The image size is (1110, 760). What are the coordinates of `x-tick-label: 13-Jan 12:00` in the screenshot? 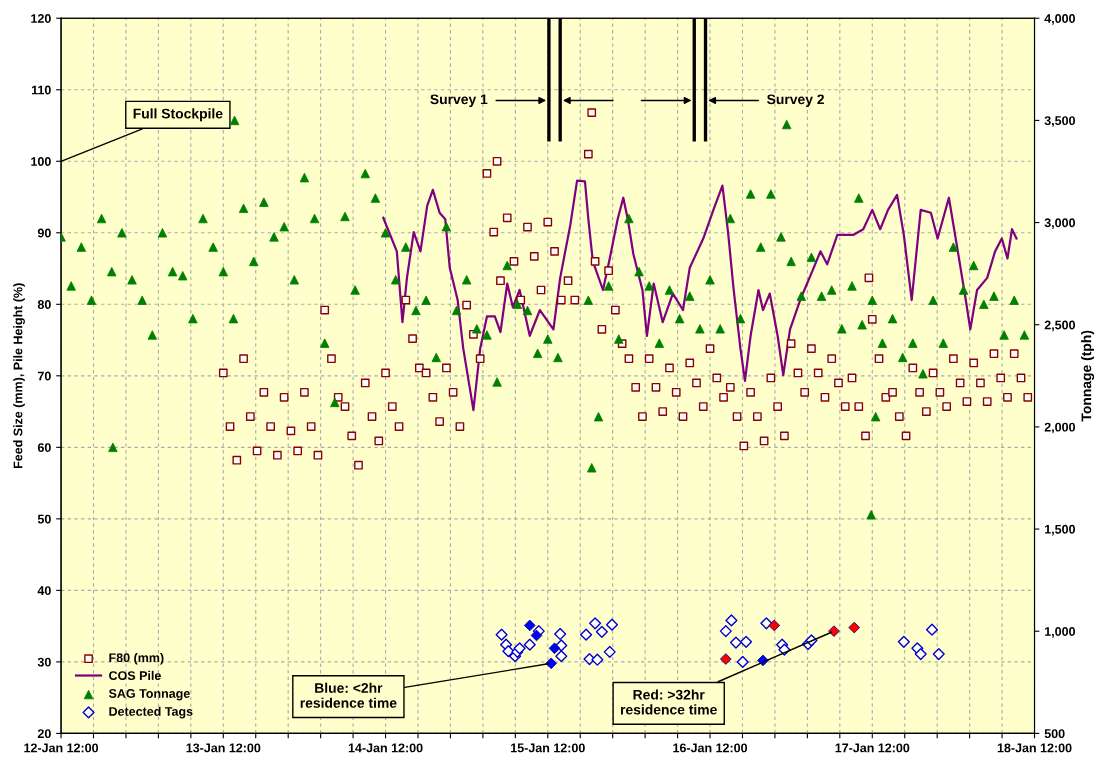 It's located at (223, 748).